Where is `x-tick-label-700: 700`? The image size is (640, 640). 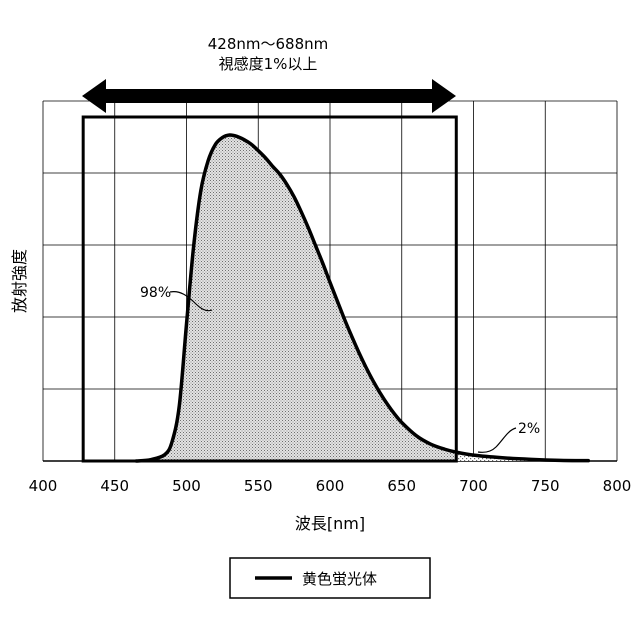
x-tick-label-700: 700 is located at coordinates (473, 486).